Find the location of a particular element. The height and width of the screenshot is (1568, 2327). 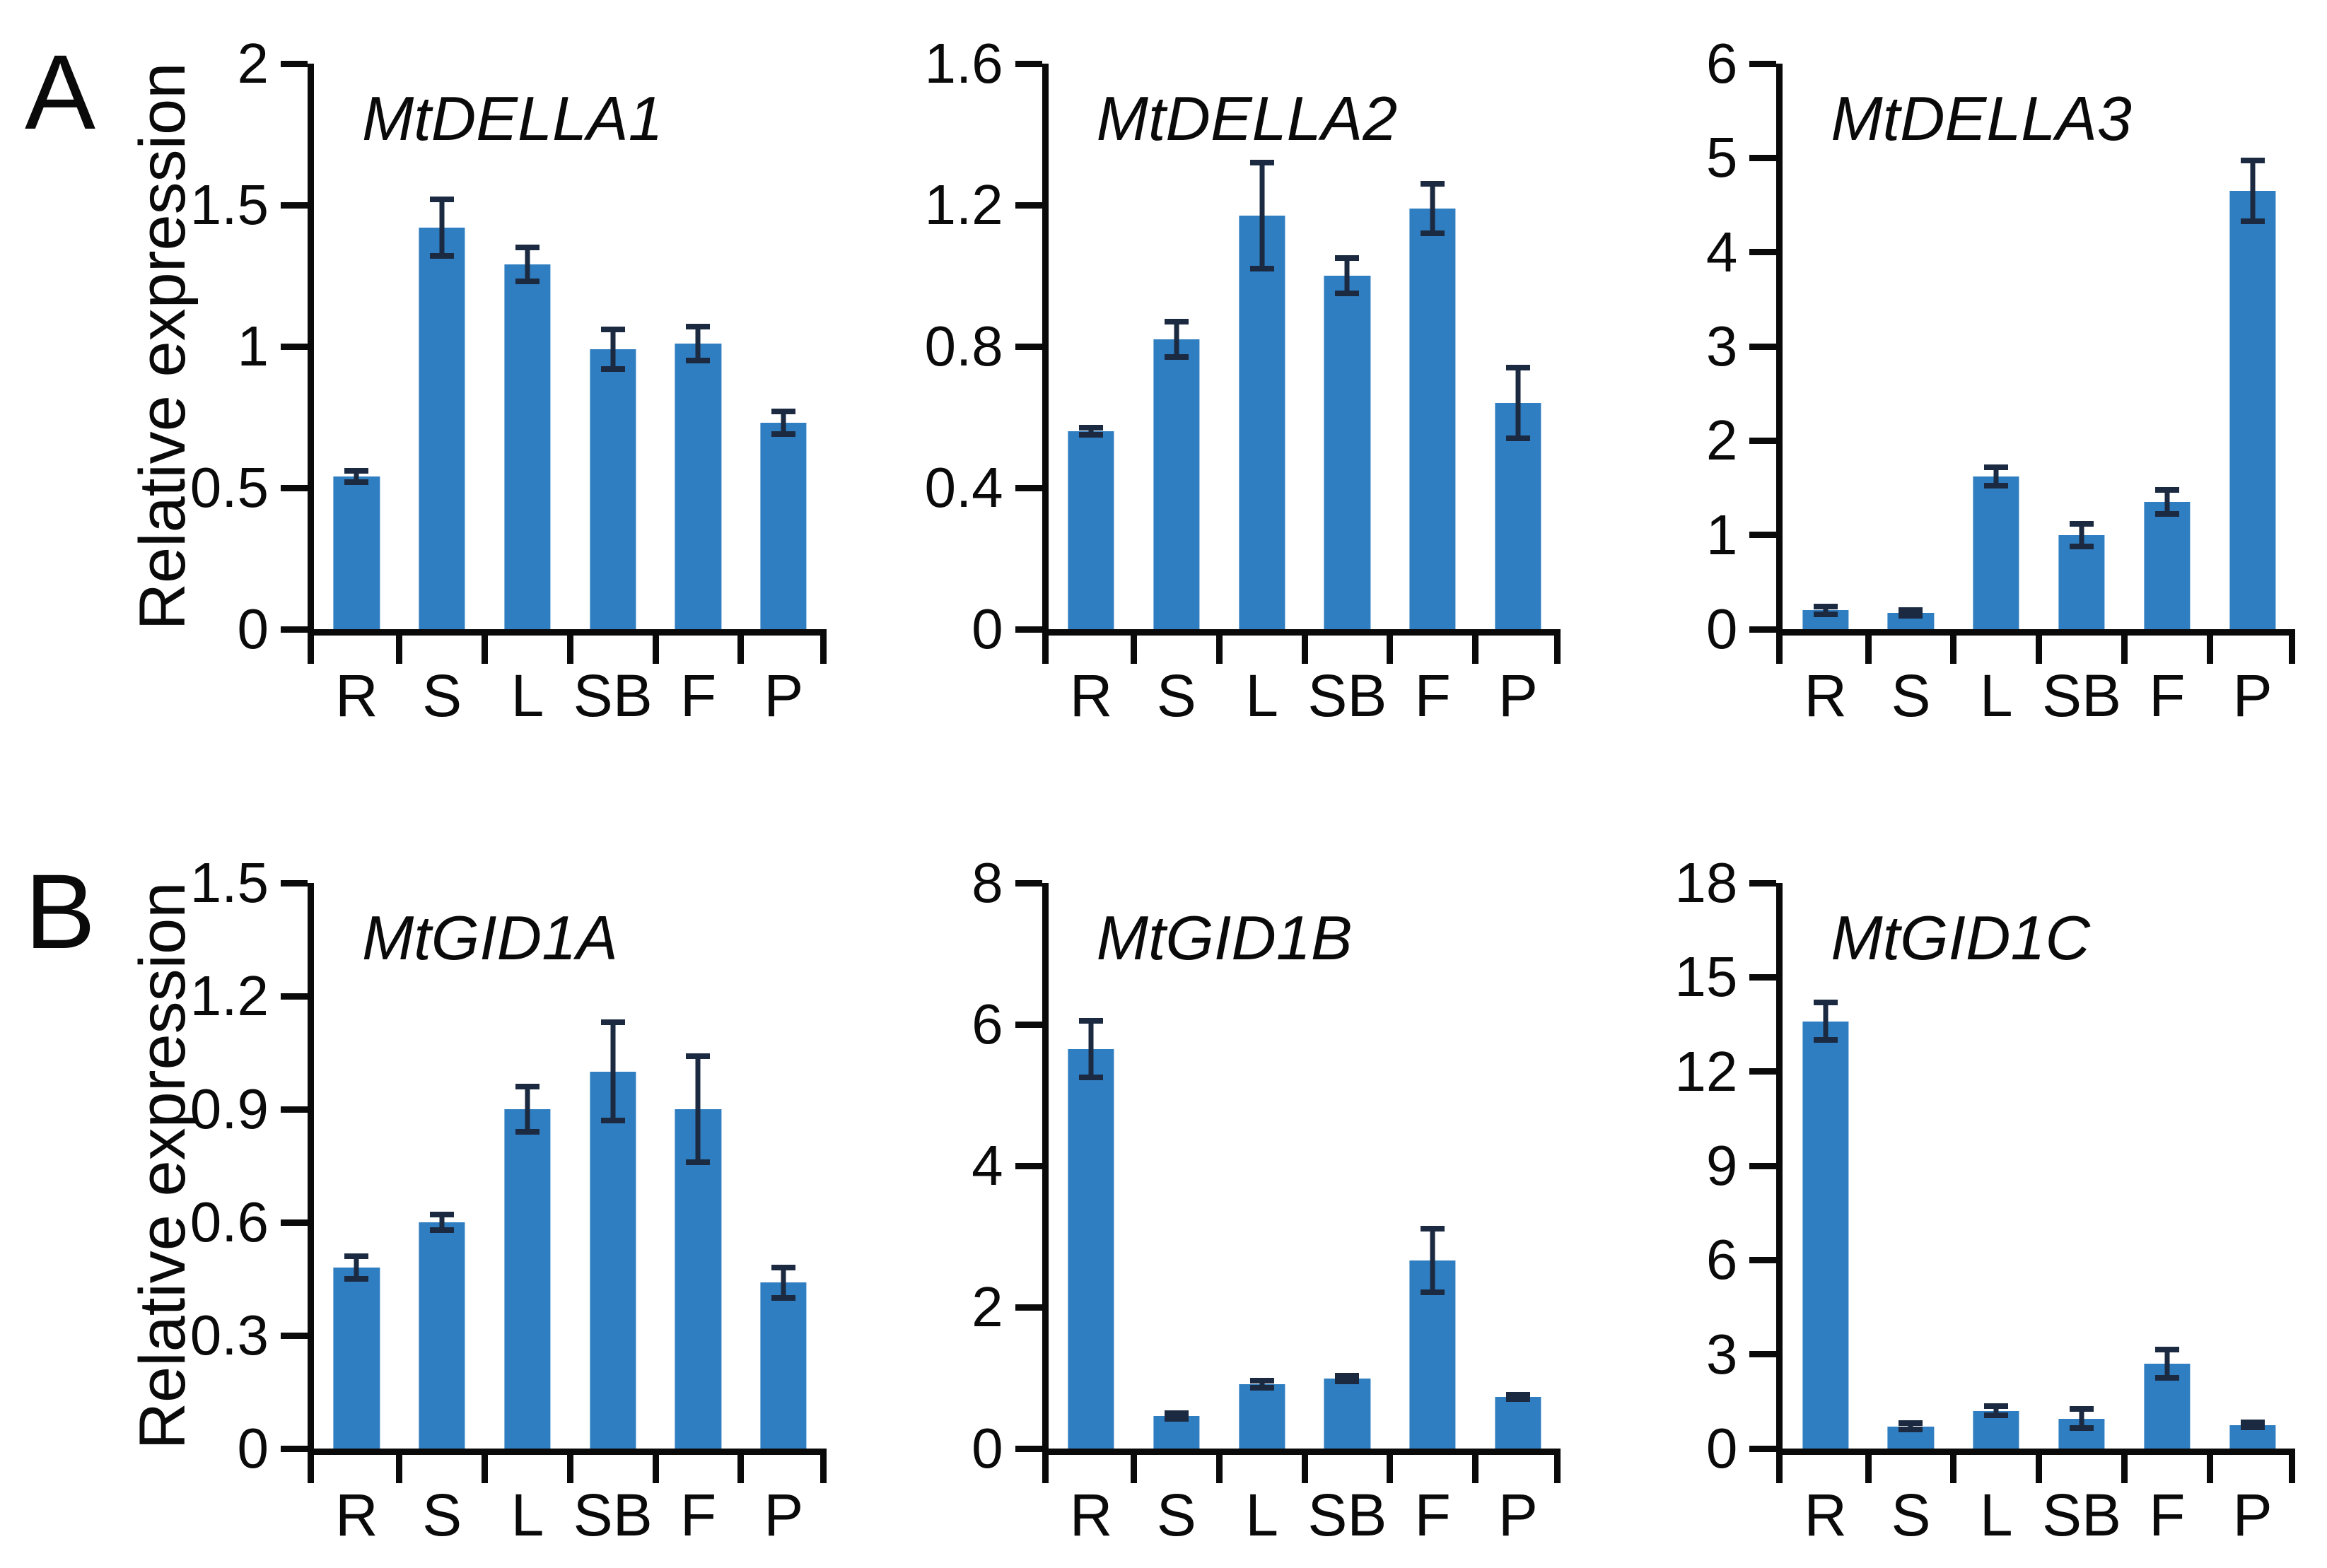

chart-mtdella3: 0 1 2 3 4 5 6 R S L SB F P MtDELLA3 is located at coordinates (1960, 387).